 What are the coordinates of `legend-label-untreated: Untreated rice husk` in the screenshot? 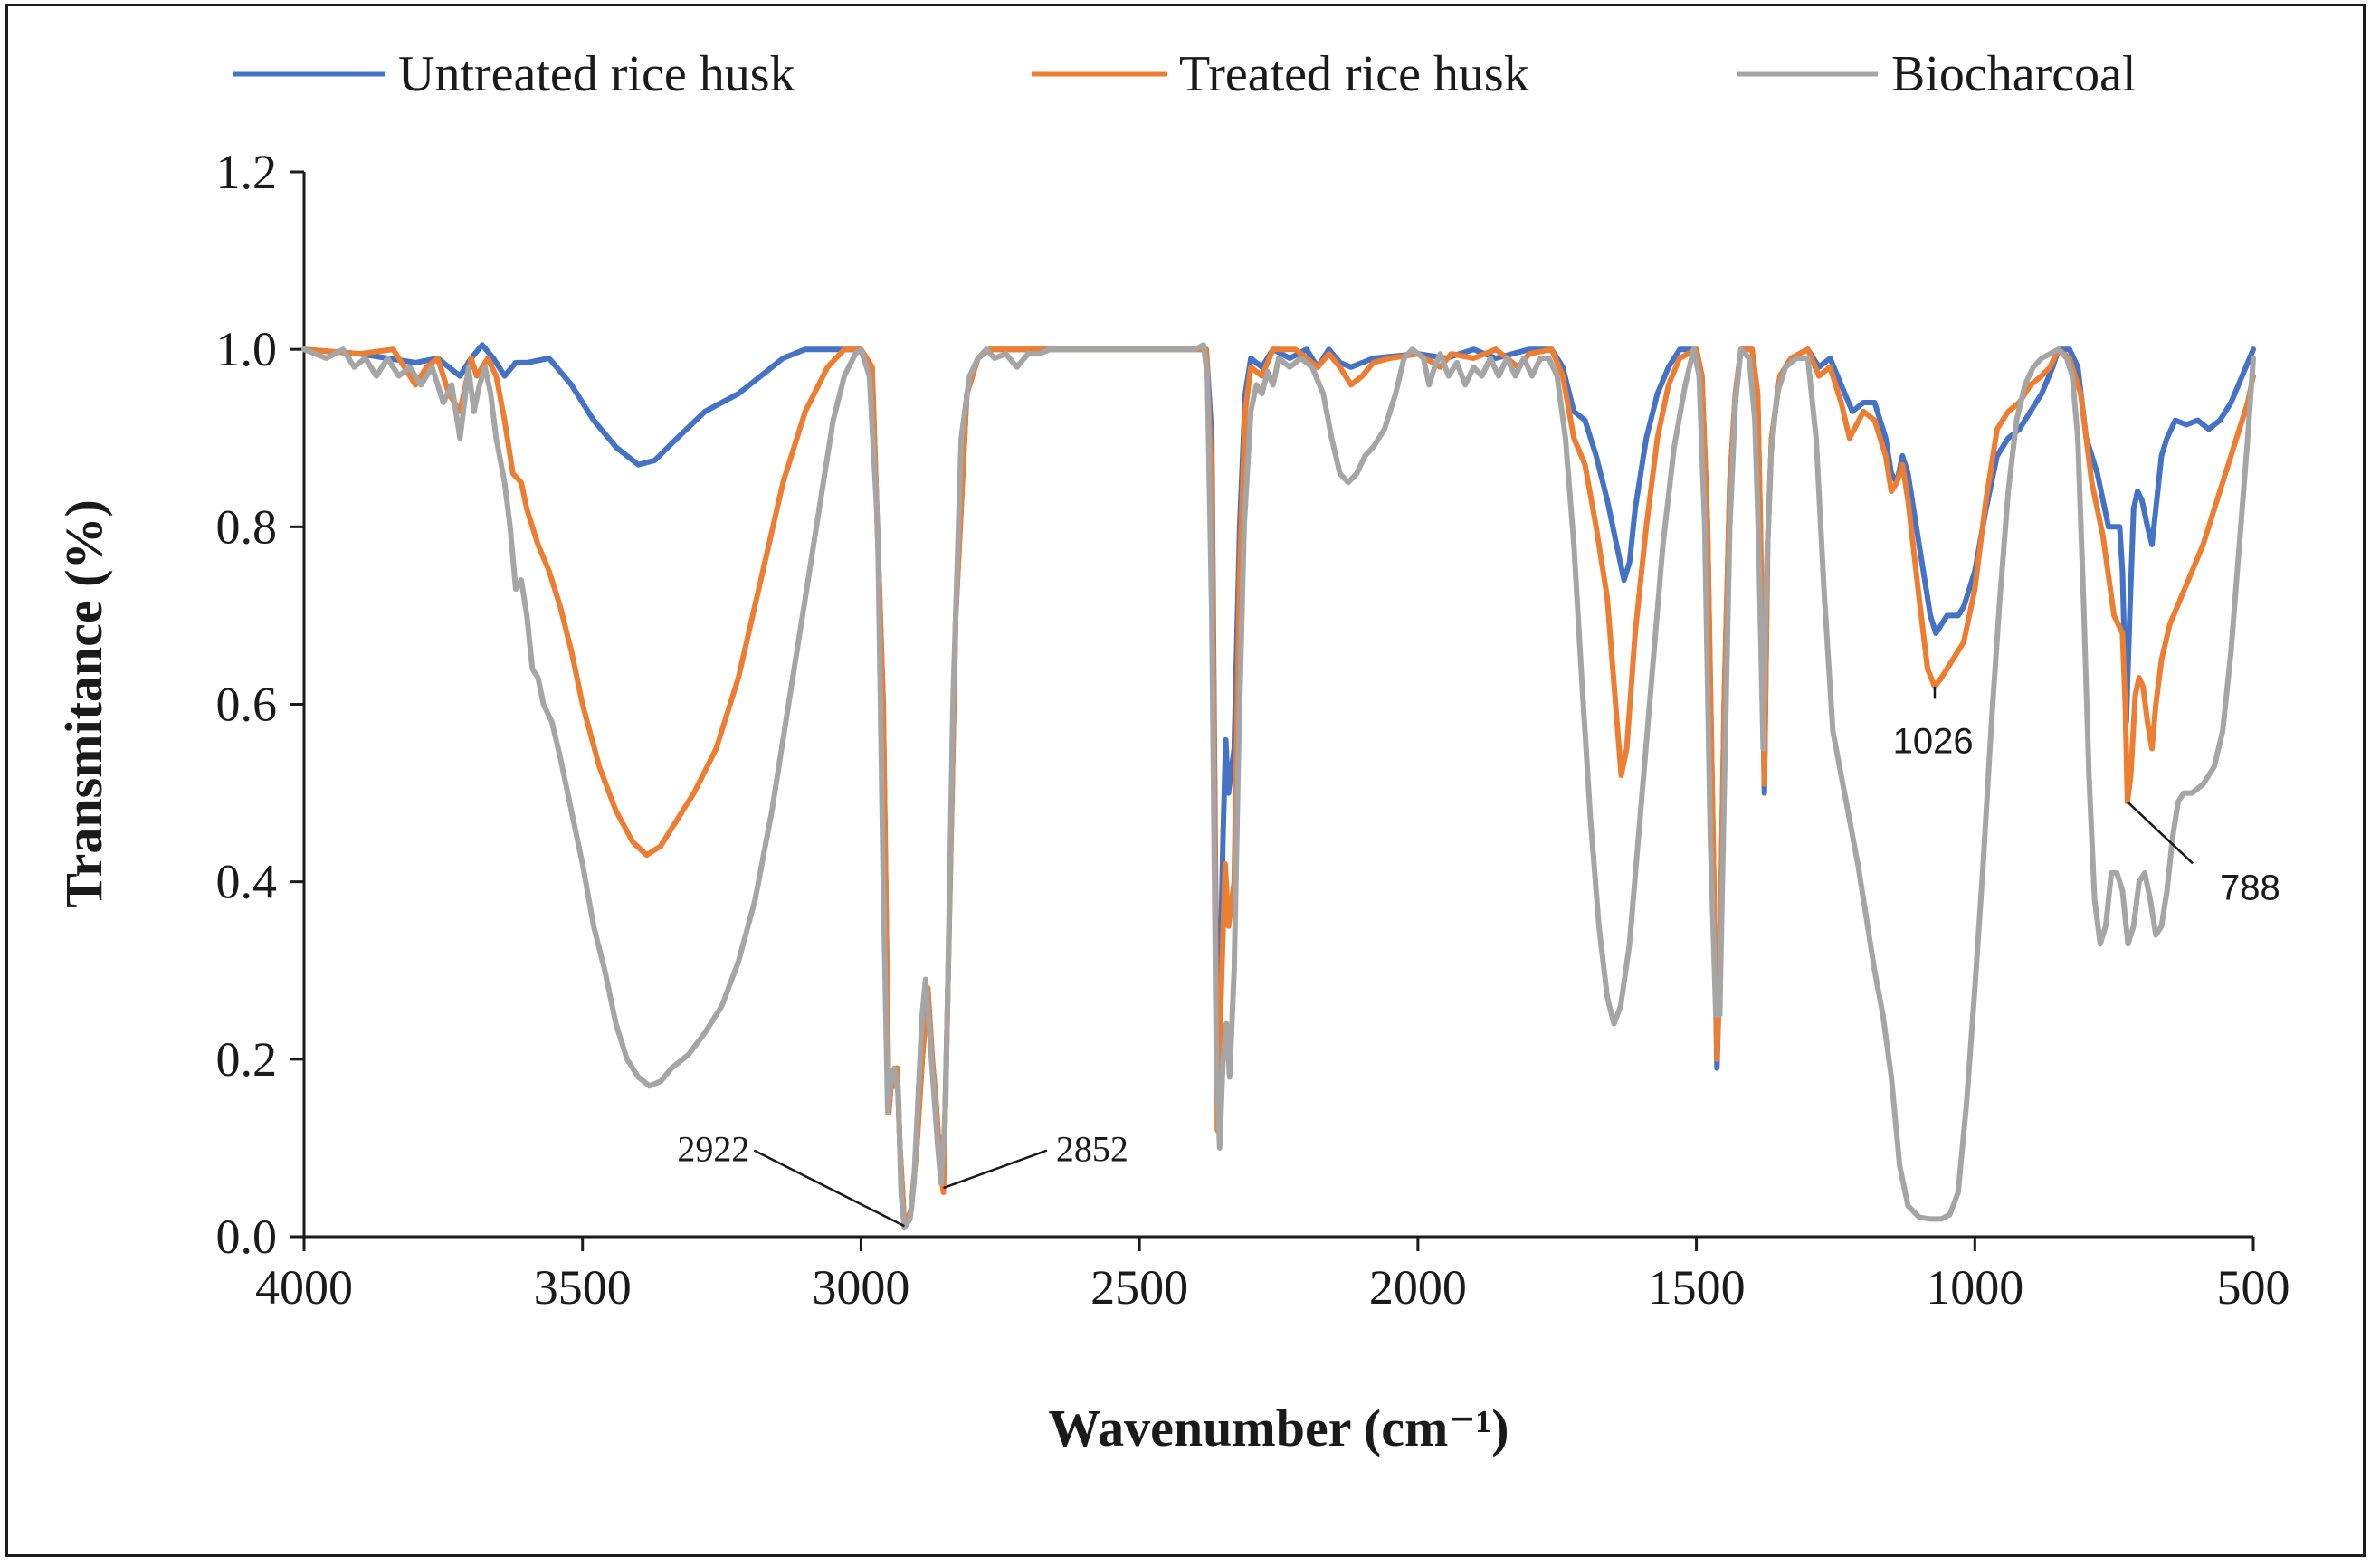 It's located at (596, 74).